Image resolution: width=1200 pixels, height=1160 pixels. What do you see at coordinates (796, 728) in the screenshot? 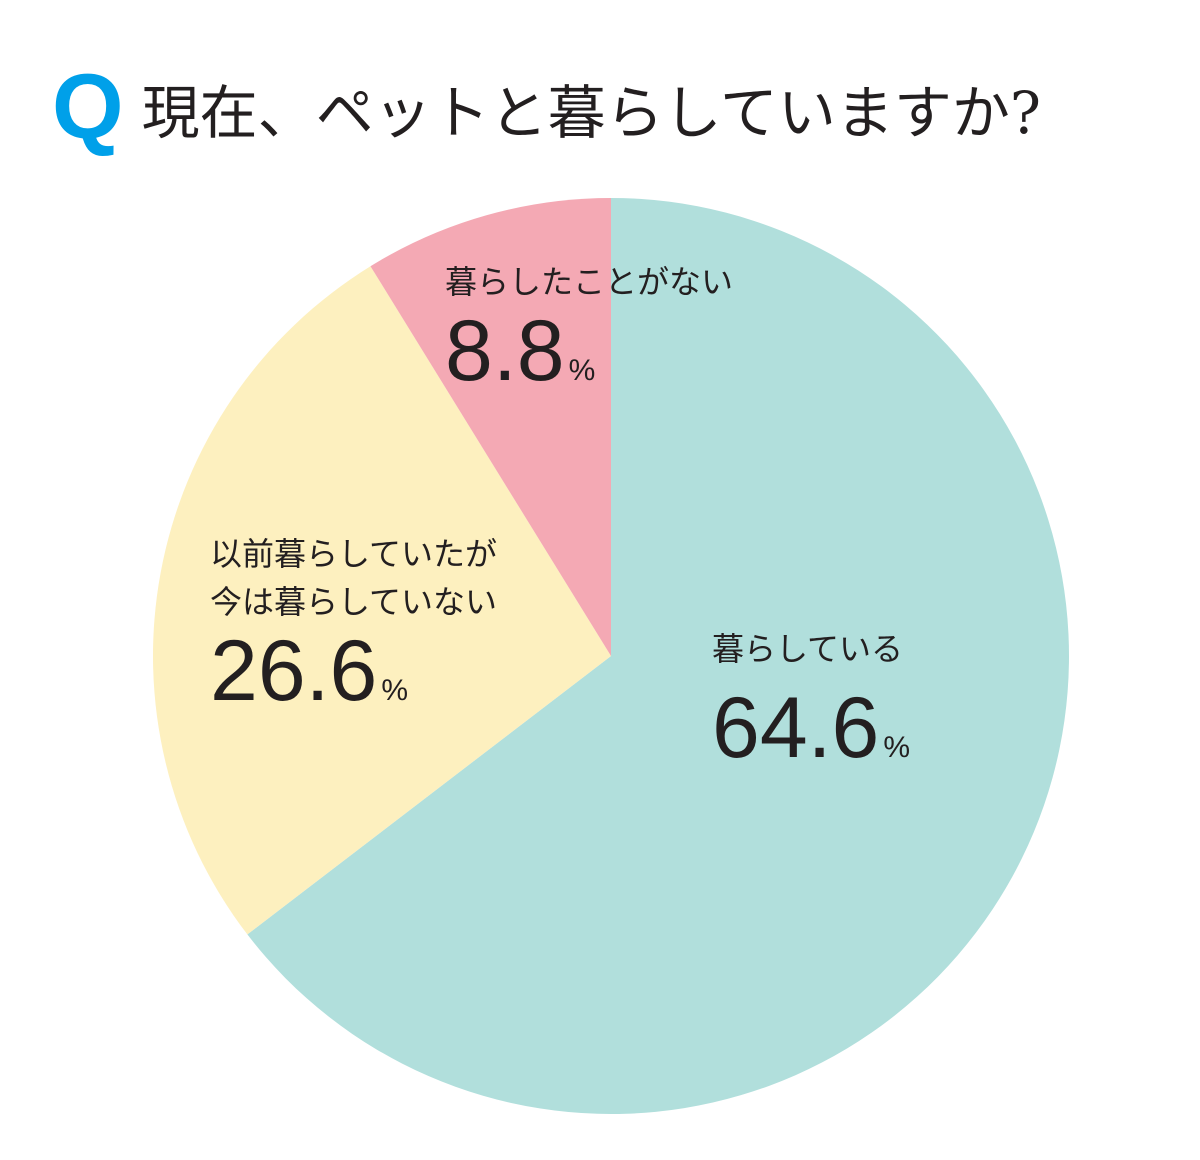
I see `value-number: 64.6` at bounding box center [796, 728].